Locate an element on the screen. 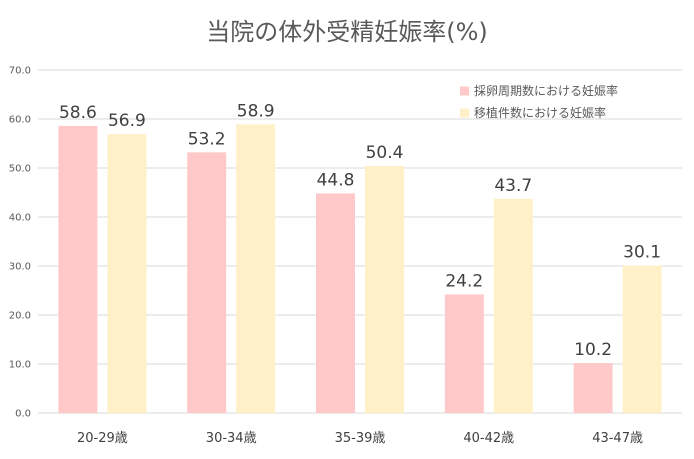 Image resolution: width=694 pixels, height=459 pixels. legend-entry: 採卵周期数における妊娠率 is located at coordinates (546, 90).